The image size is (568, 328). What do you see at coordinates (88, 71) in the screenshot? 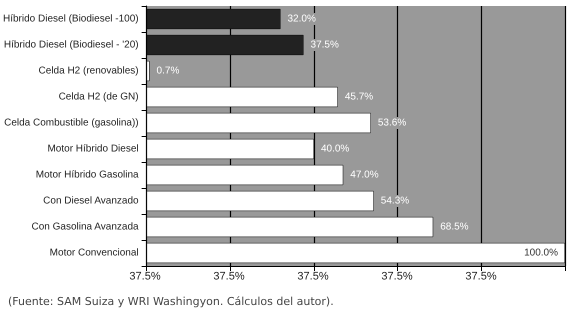
I see `y-tick-label: Celda H2 (renovables)` at bounding box center [88, 71].